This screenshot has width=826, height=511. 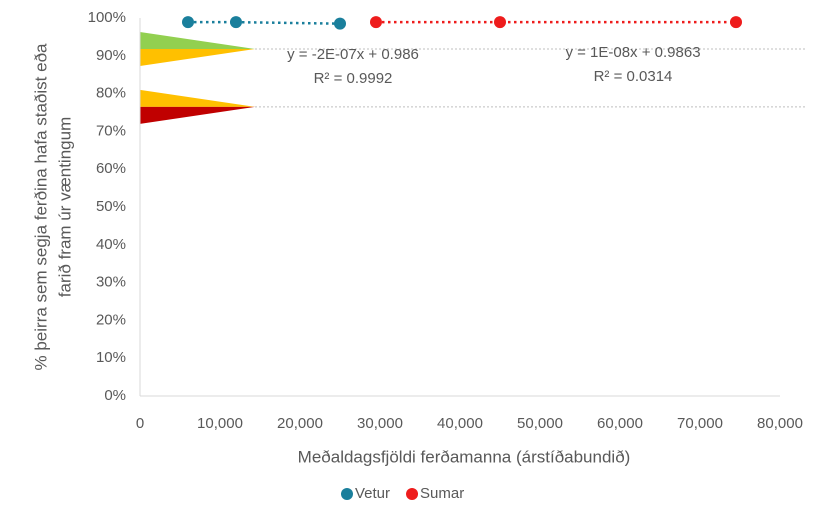 What do you see at coordinates (111, 55) in the screenshot?
I see `y-tick-label: 90%` at bounding box center [111, 55].